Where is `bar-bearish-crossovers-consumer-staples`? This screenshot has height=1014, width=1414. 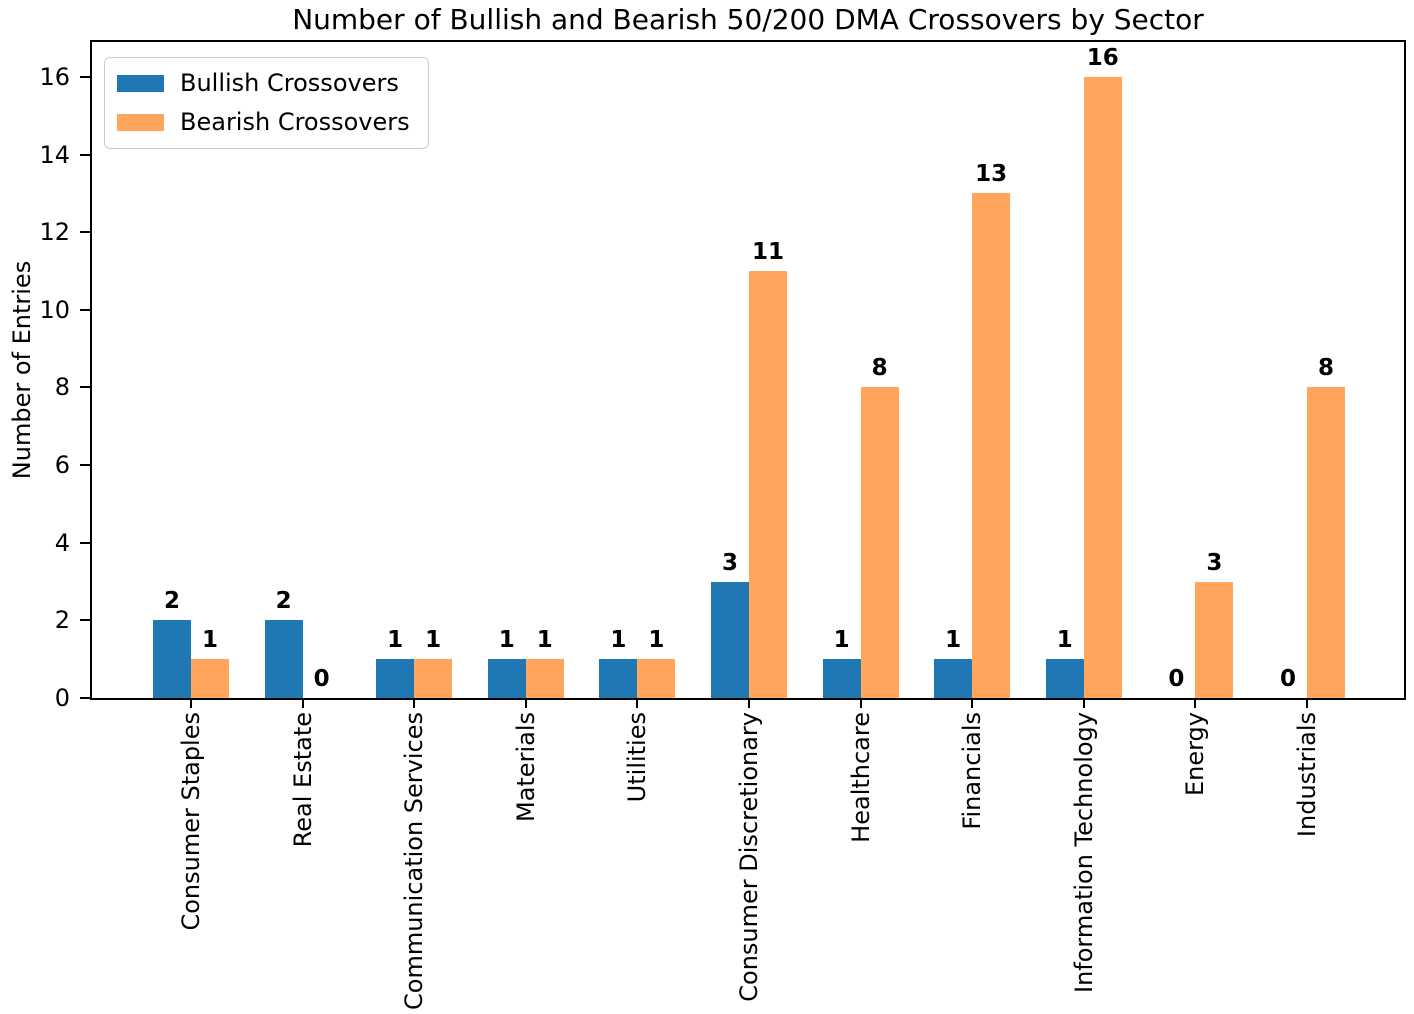
bar-bearish-crossovers-consumer-staples is located at coordinates (210, 678).